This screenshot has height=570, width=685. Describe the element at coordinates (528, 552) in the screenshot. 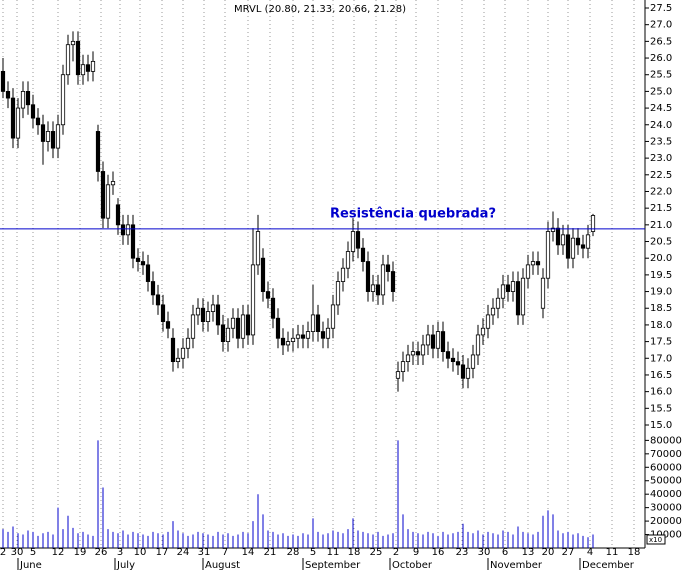

I see `x-tick-label: 13` at that location.